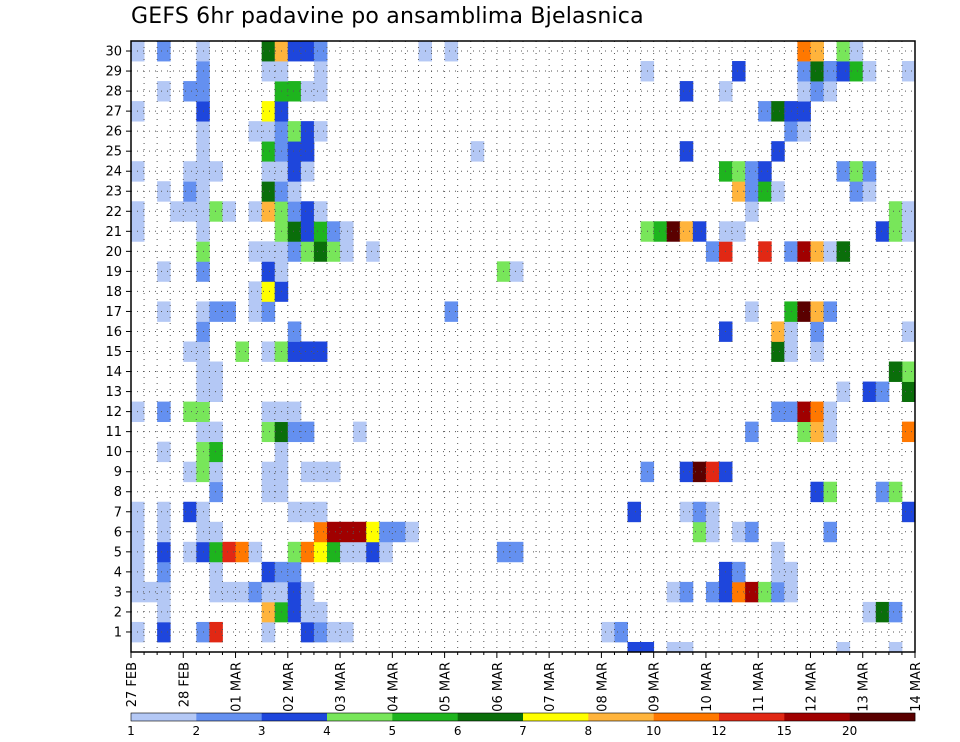 The image size is (960, 742). Describe the element at coordinates (446, 687) in the screenshot. I see `x-tick-label: 05 MAR` at that location.